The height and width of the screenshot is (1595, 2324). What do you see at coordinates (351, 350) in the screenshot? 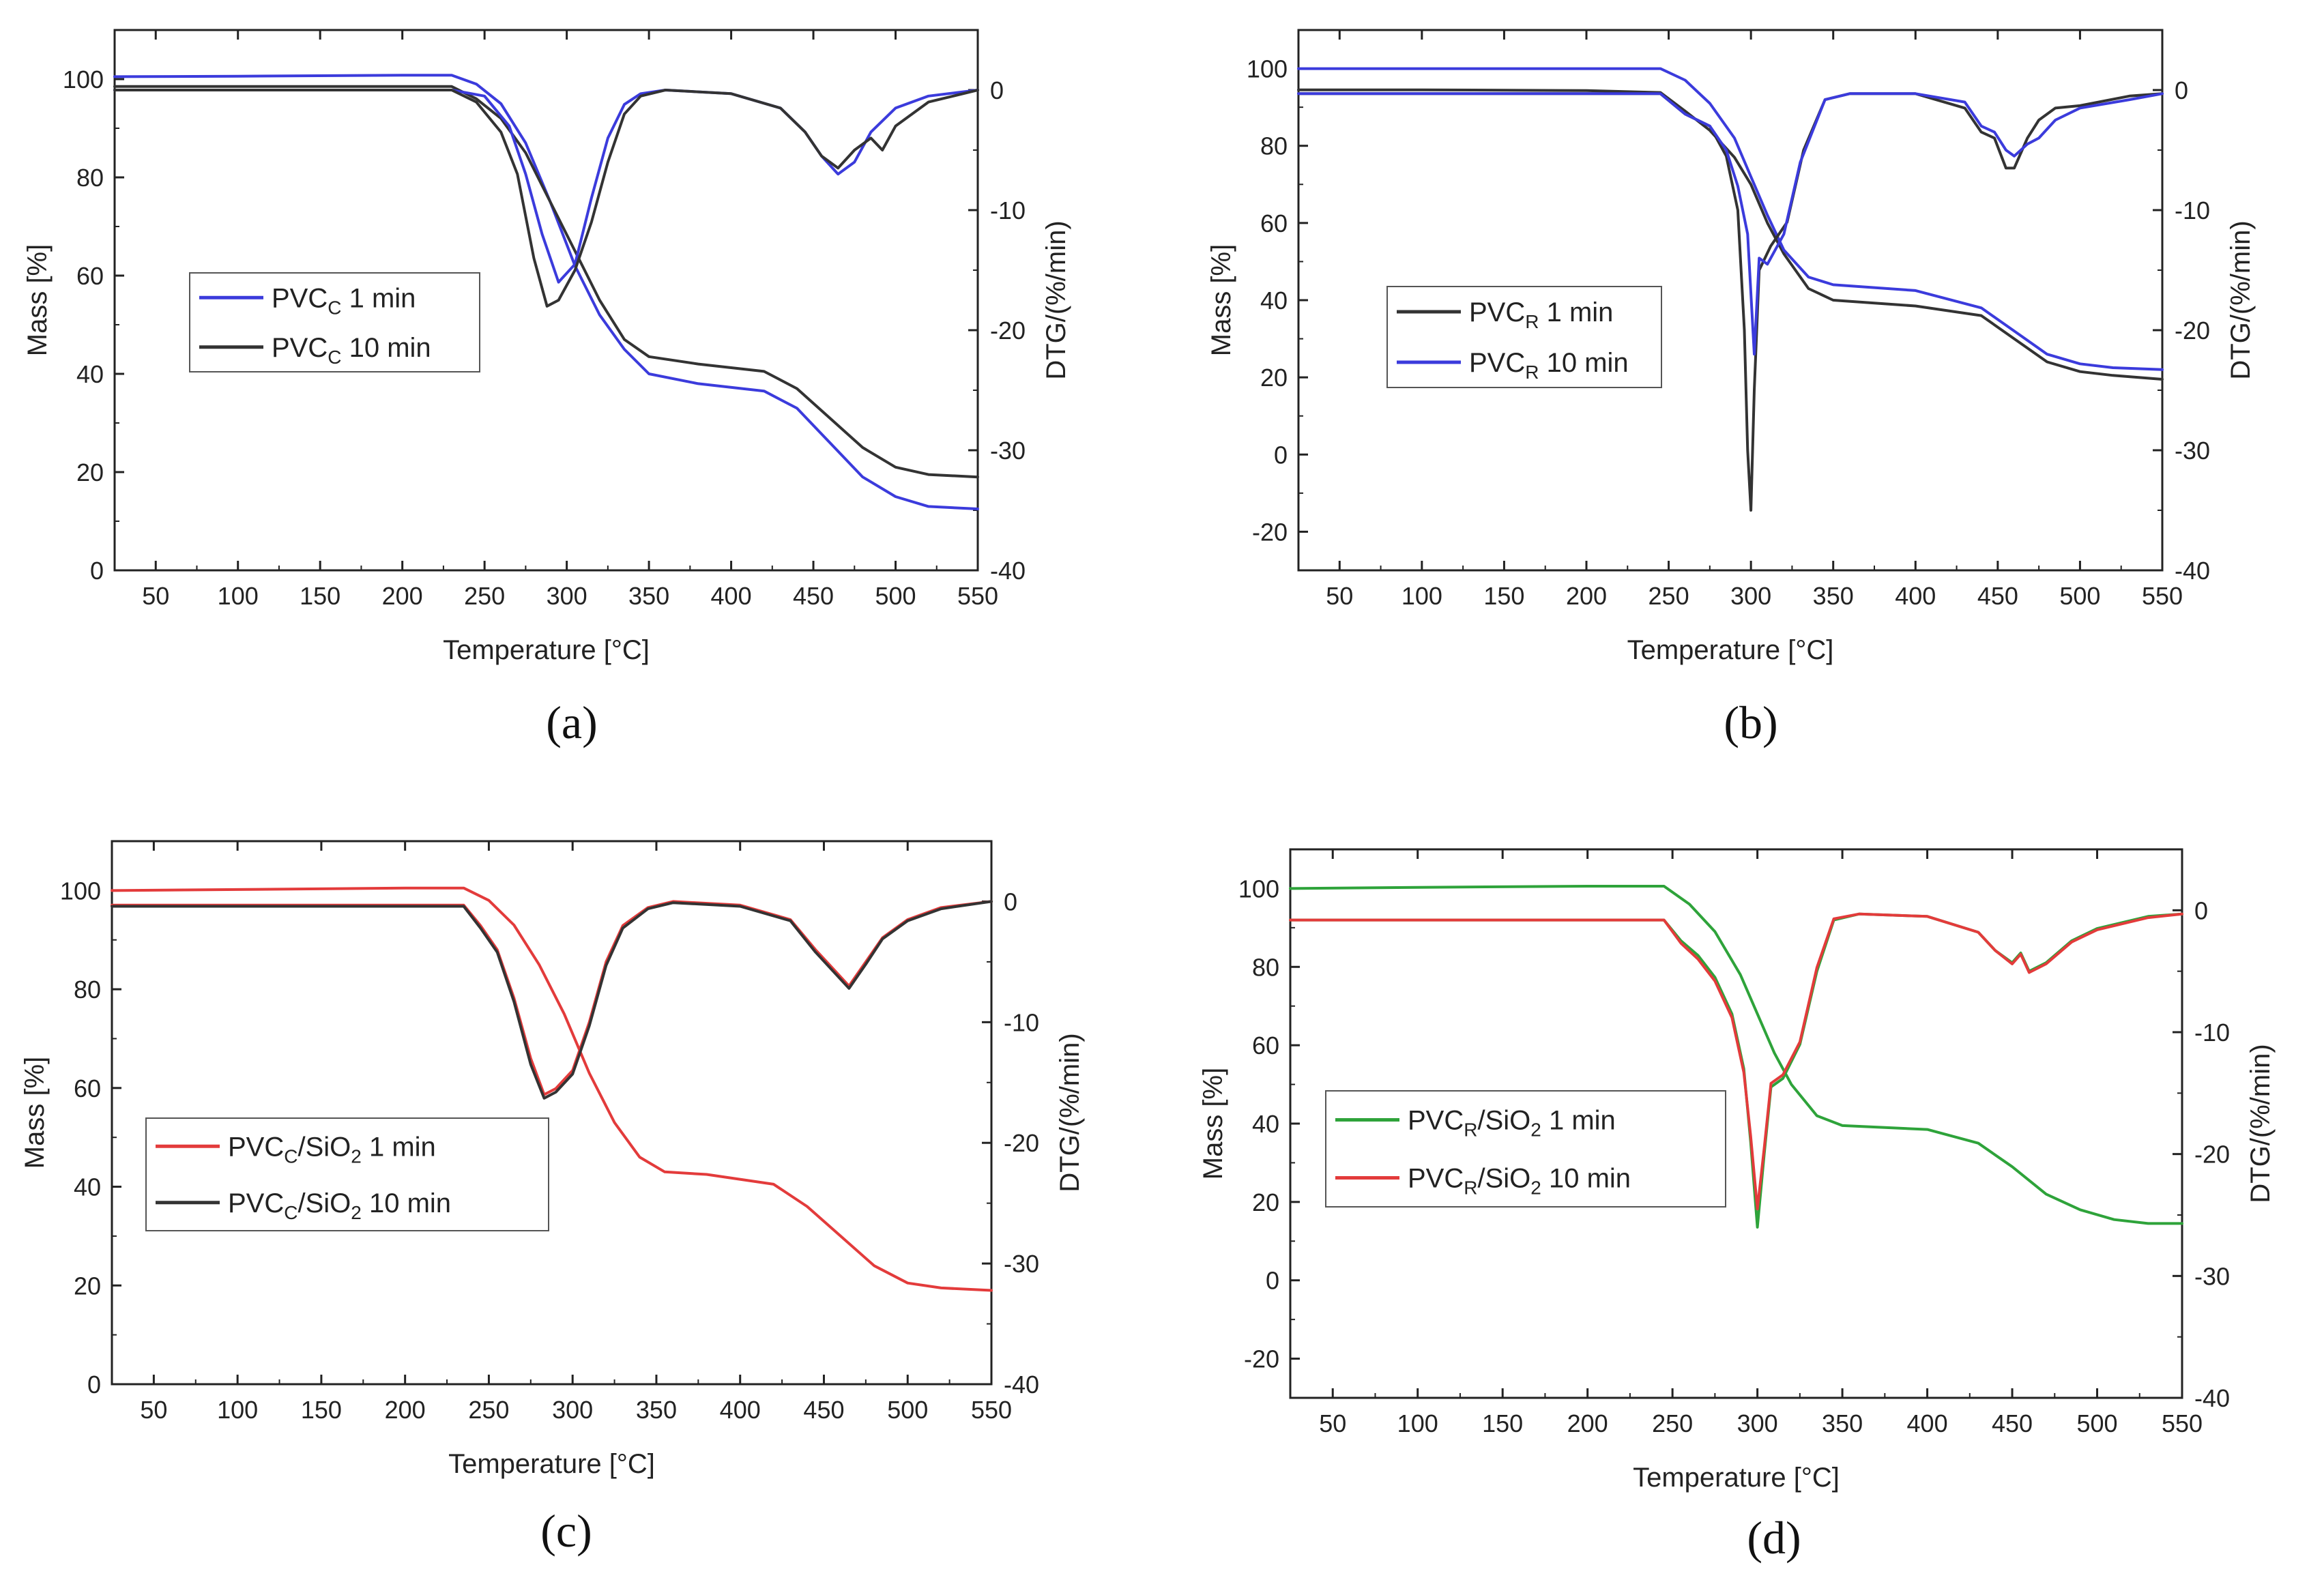
I see `legend-label: PVCC 10 min` at bounding box center [351, 350].